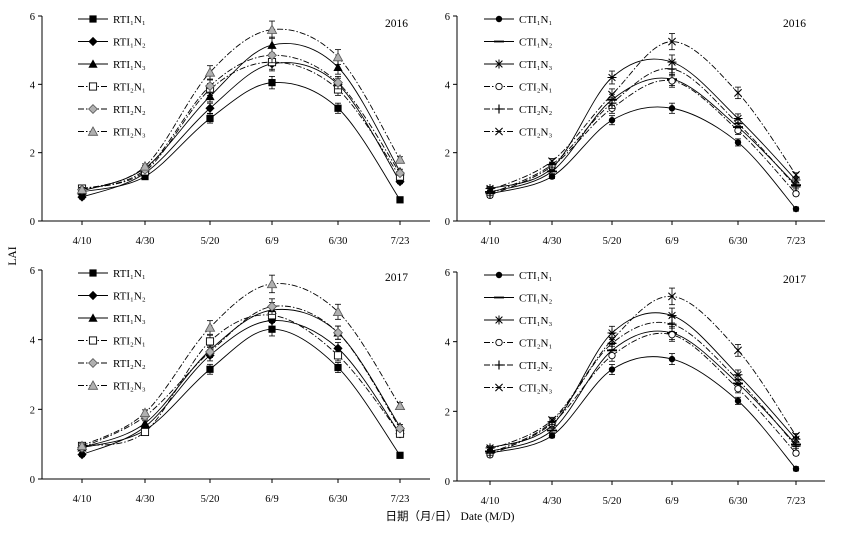 The height and width of the screenshot is (534, 843). Describe the element at coordinates (518, 65) in the screenshot. I see `legend-item: CTI₁N₃` at that location.